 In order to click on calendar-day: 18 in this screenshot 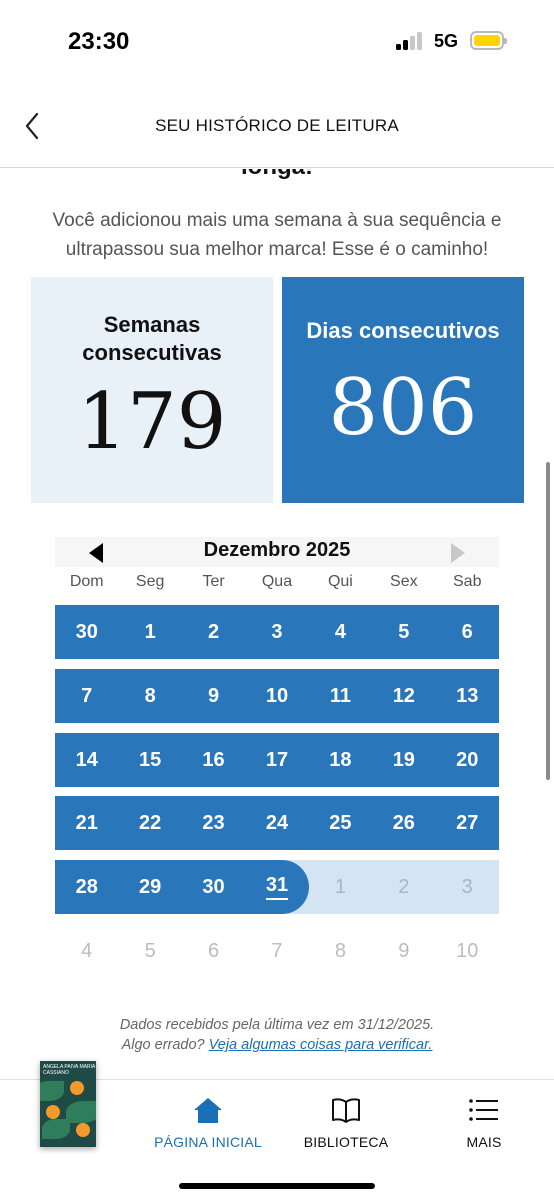, I will do `click(340, 760)`.